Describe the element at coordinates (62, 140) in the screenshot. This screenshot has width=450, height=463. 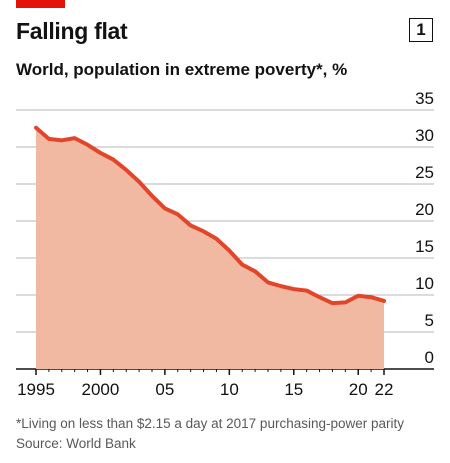
I see `data-point-1997` at that location.